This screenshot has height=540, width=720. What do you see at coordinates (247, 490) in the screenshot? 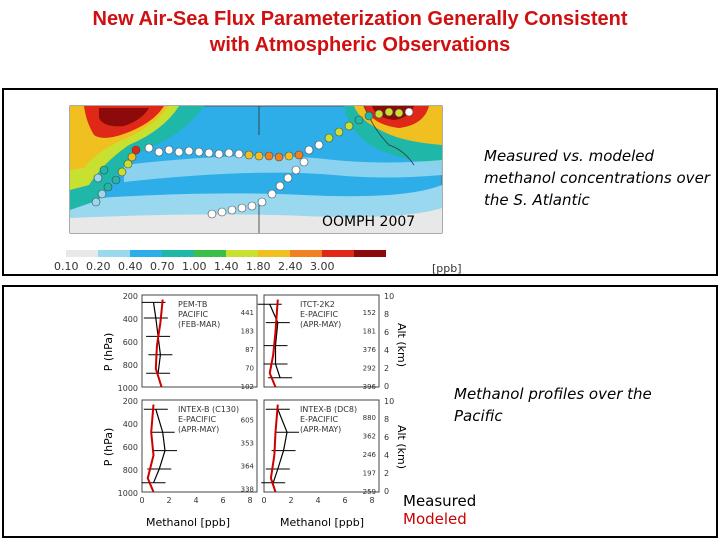
I see `subplot-count: 338` at bounding box center [247, 490].